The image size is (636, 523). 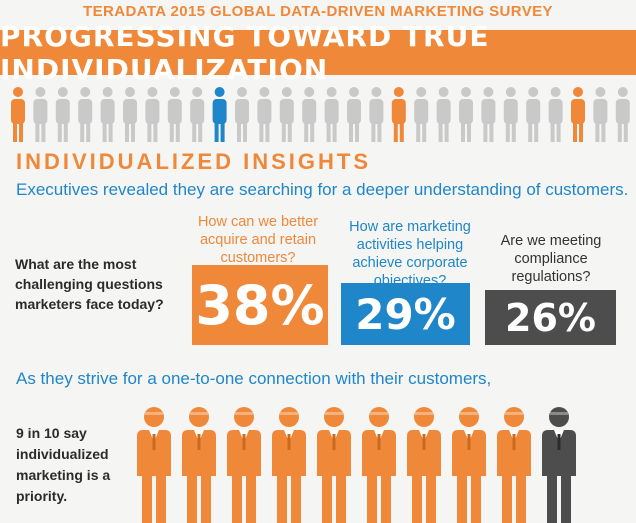 I want to click on stat-value-acquire: 38%, so click(x=260, y=305).